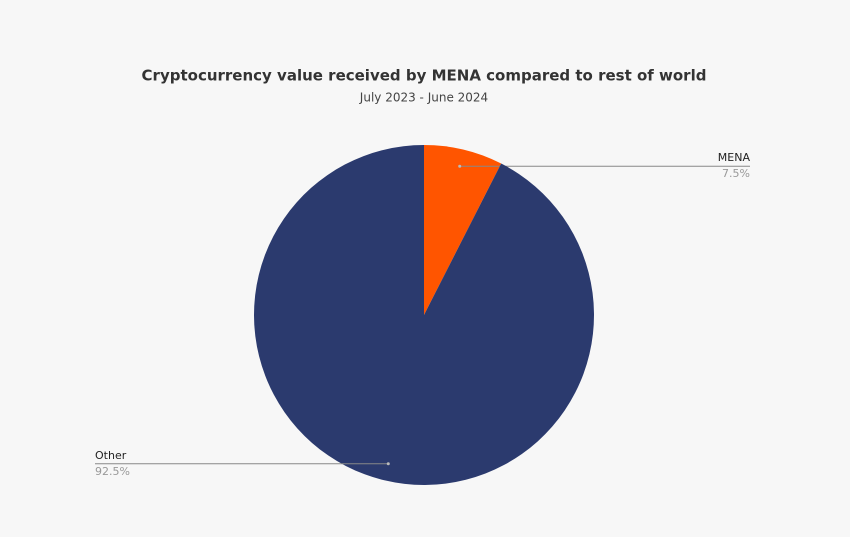  What do you see at coordinates (736, 173) in the screenshot?
I see `slice-value-label: 7.5%` at bounding box center [736, 173].